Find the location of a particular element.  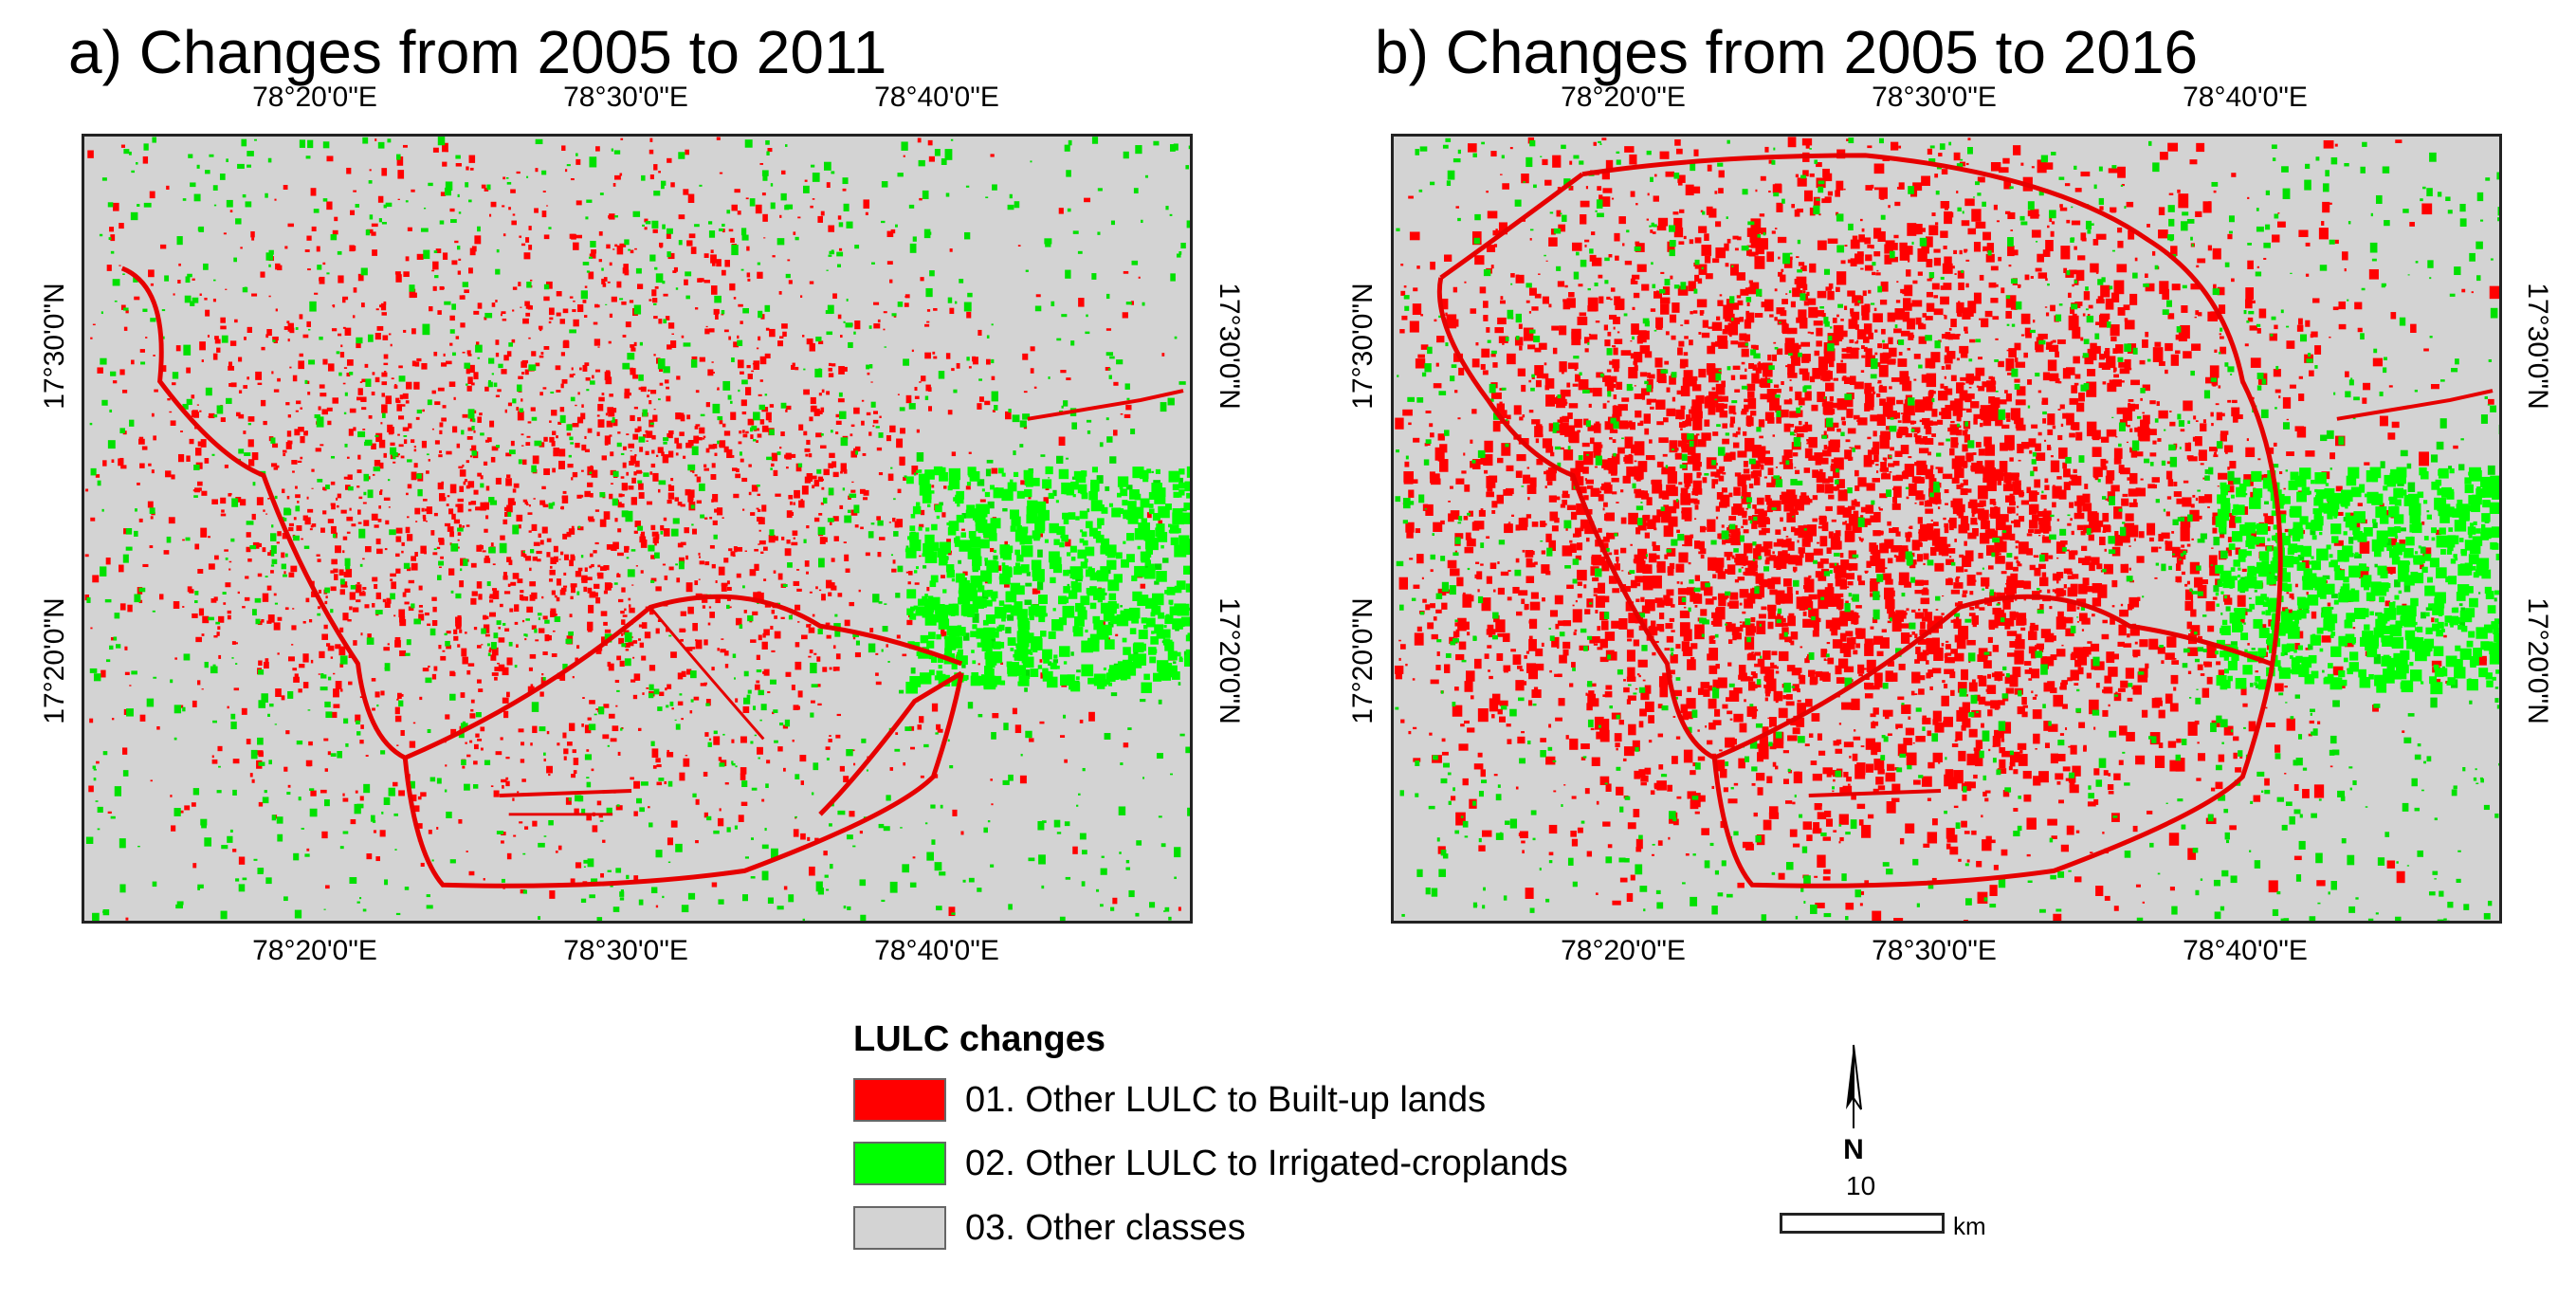

legend-swatch-built-up is located at coordinates (899, 1100).